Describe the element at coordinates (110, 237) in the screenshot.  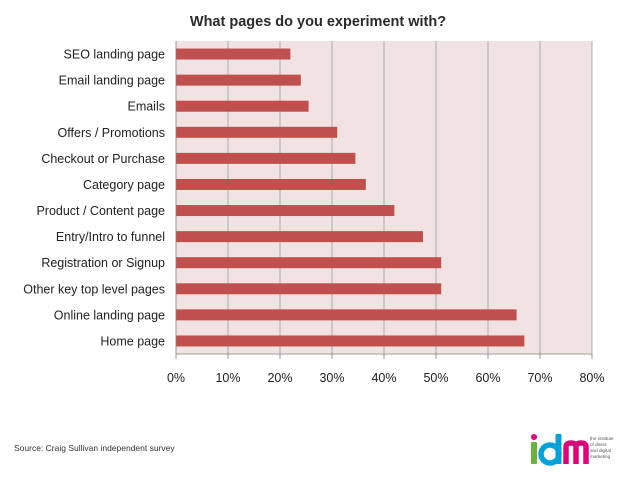
I see `category-label: Entry/Intro to funnel` at that location.